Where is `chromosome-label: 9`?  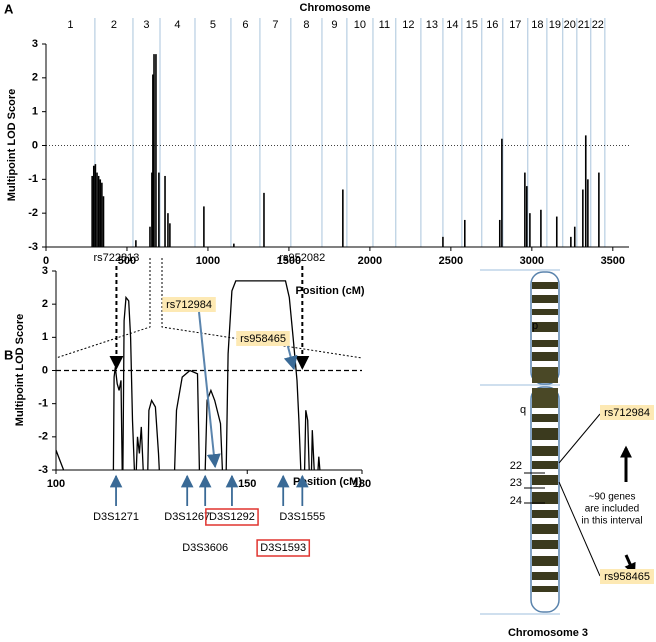
chromosome-label: 9 is located at coordinates (334, 25).